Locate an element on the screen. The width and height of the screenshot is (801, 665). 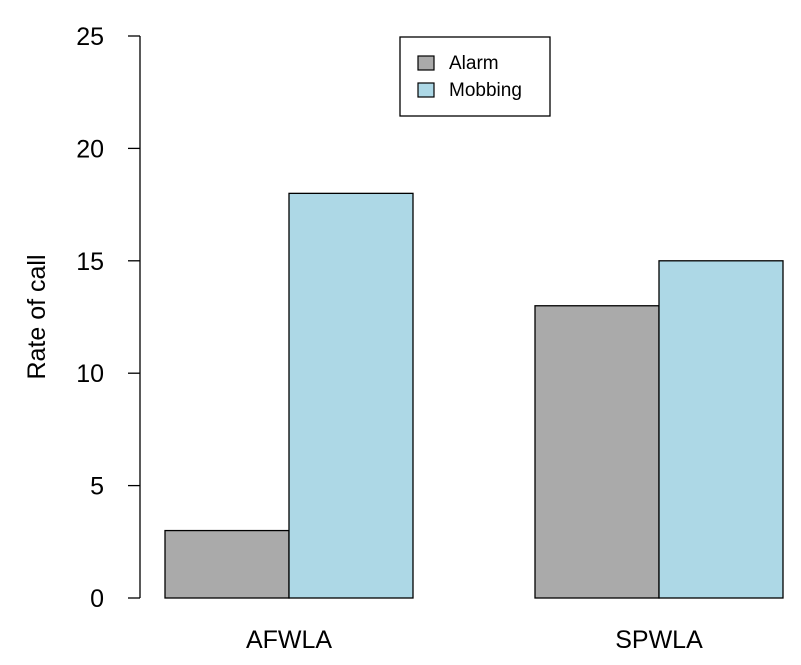
y-tick-label: 25 is located at coordinates (90, 37).